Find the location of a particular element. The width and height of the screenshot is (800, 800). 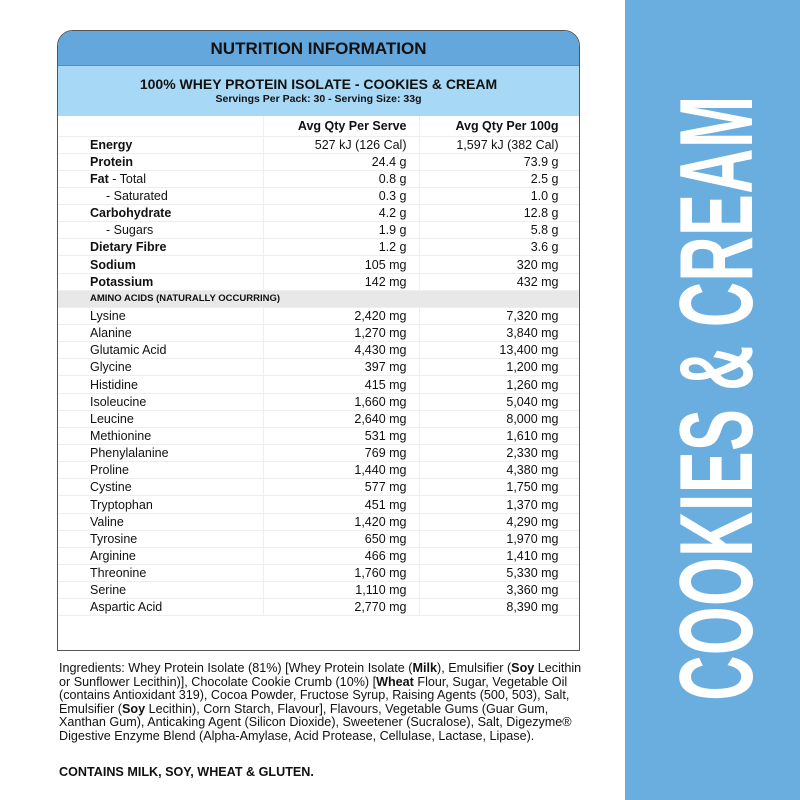

amino-name: Tryptophan is located at coordinates (161, 504).